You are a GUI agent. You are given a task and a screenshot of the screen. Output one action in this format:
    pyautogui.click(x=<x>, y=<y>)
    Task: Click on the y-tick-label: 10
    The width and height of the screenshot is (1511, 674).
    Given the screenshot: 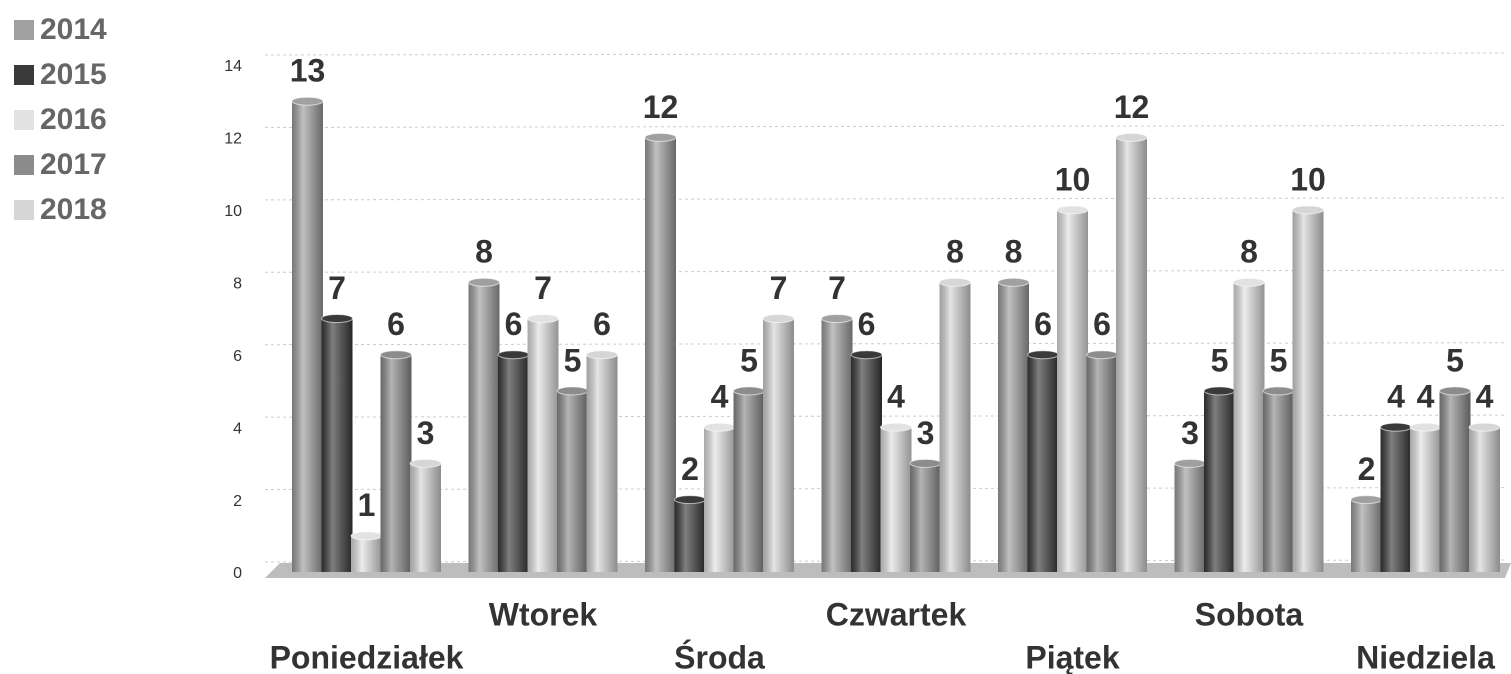 What is the action you would take?
    pyautogui.click(x=233, y=211)
    